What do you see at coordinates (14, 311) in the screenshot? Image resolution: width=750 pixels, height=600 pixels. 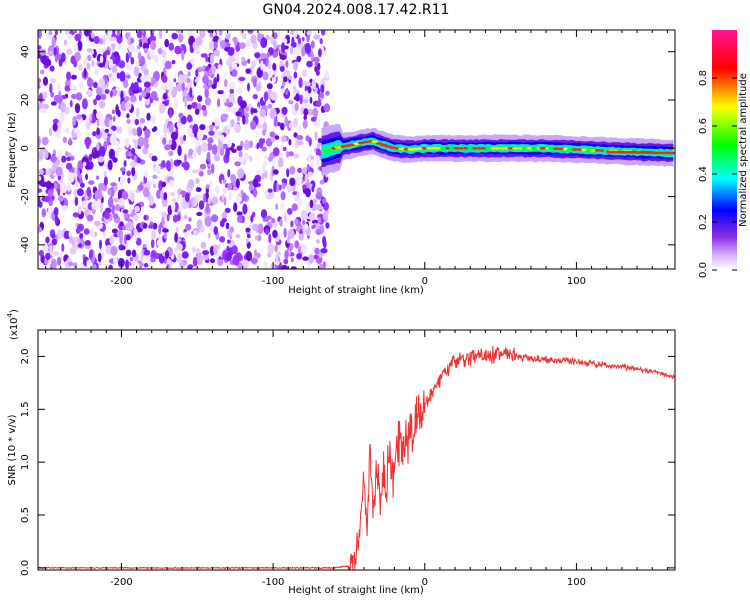 I see `snr-scale-close: )` at bounding box center [14, 311].